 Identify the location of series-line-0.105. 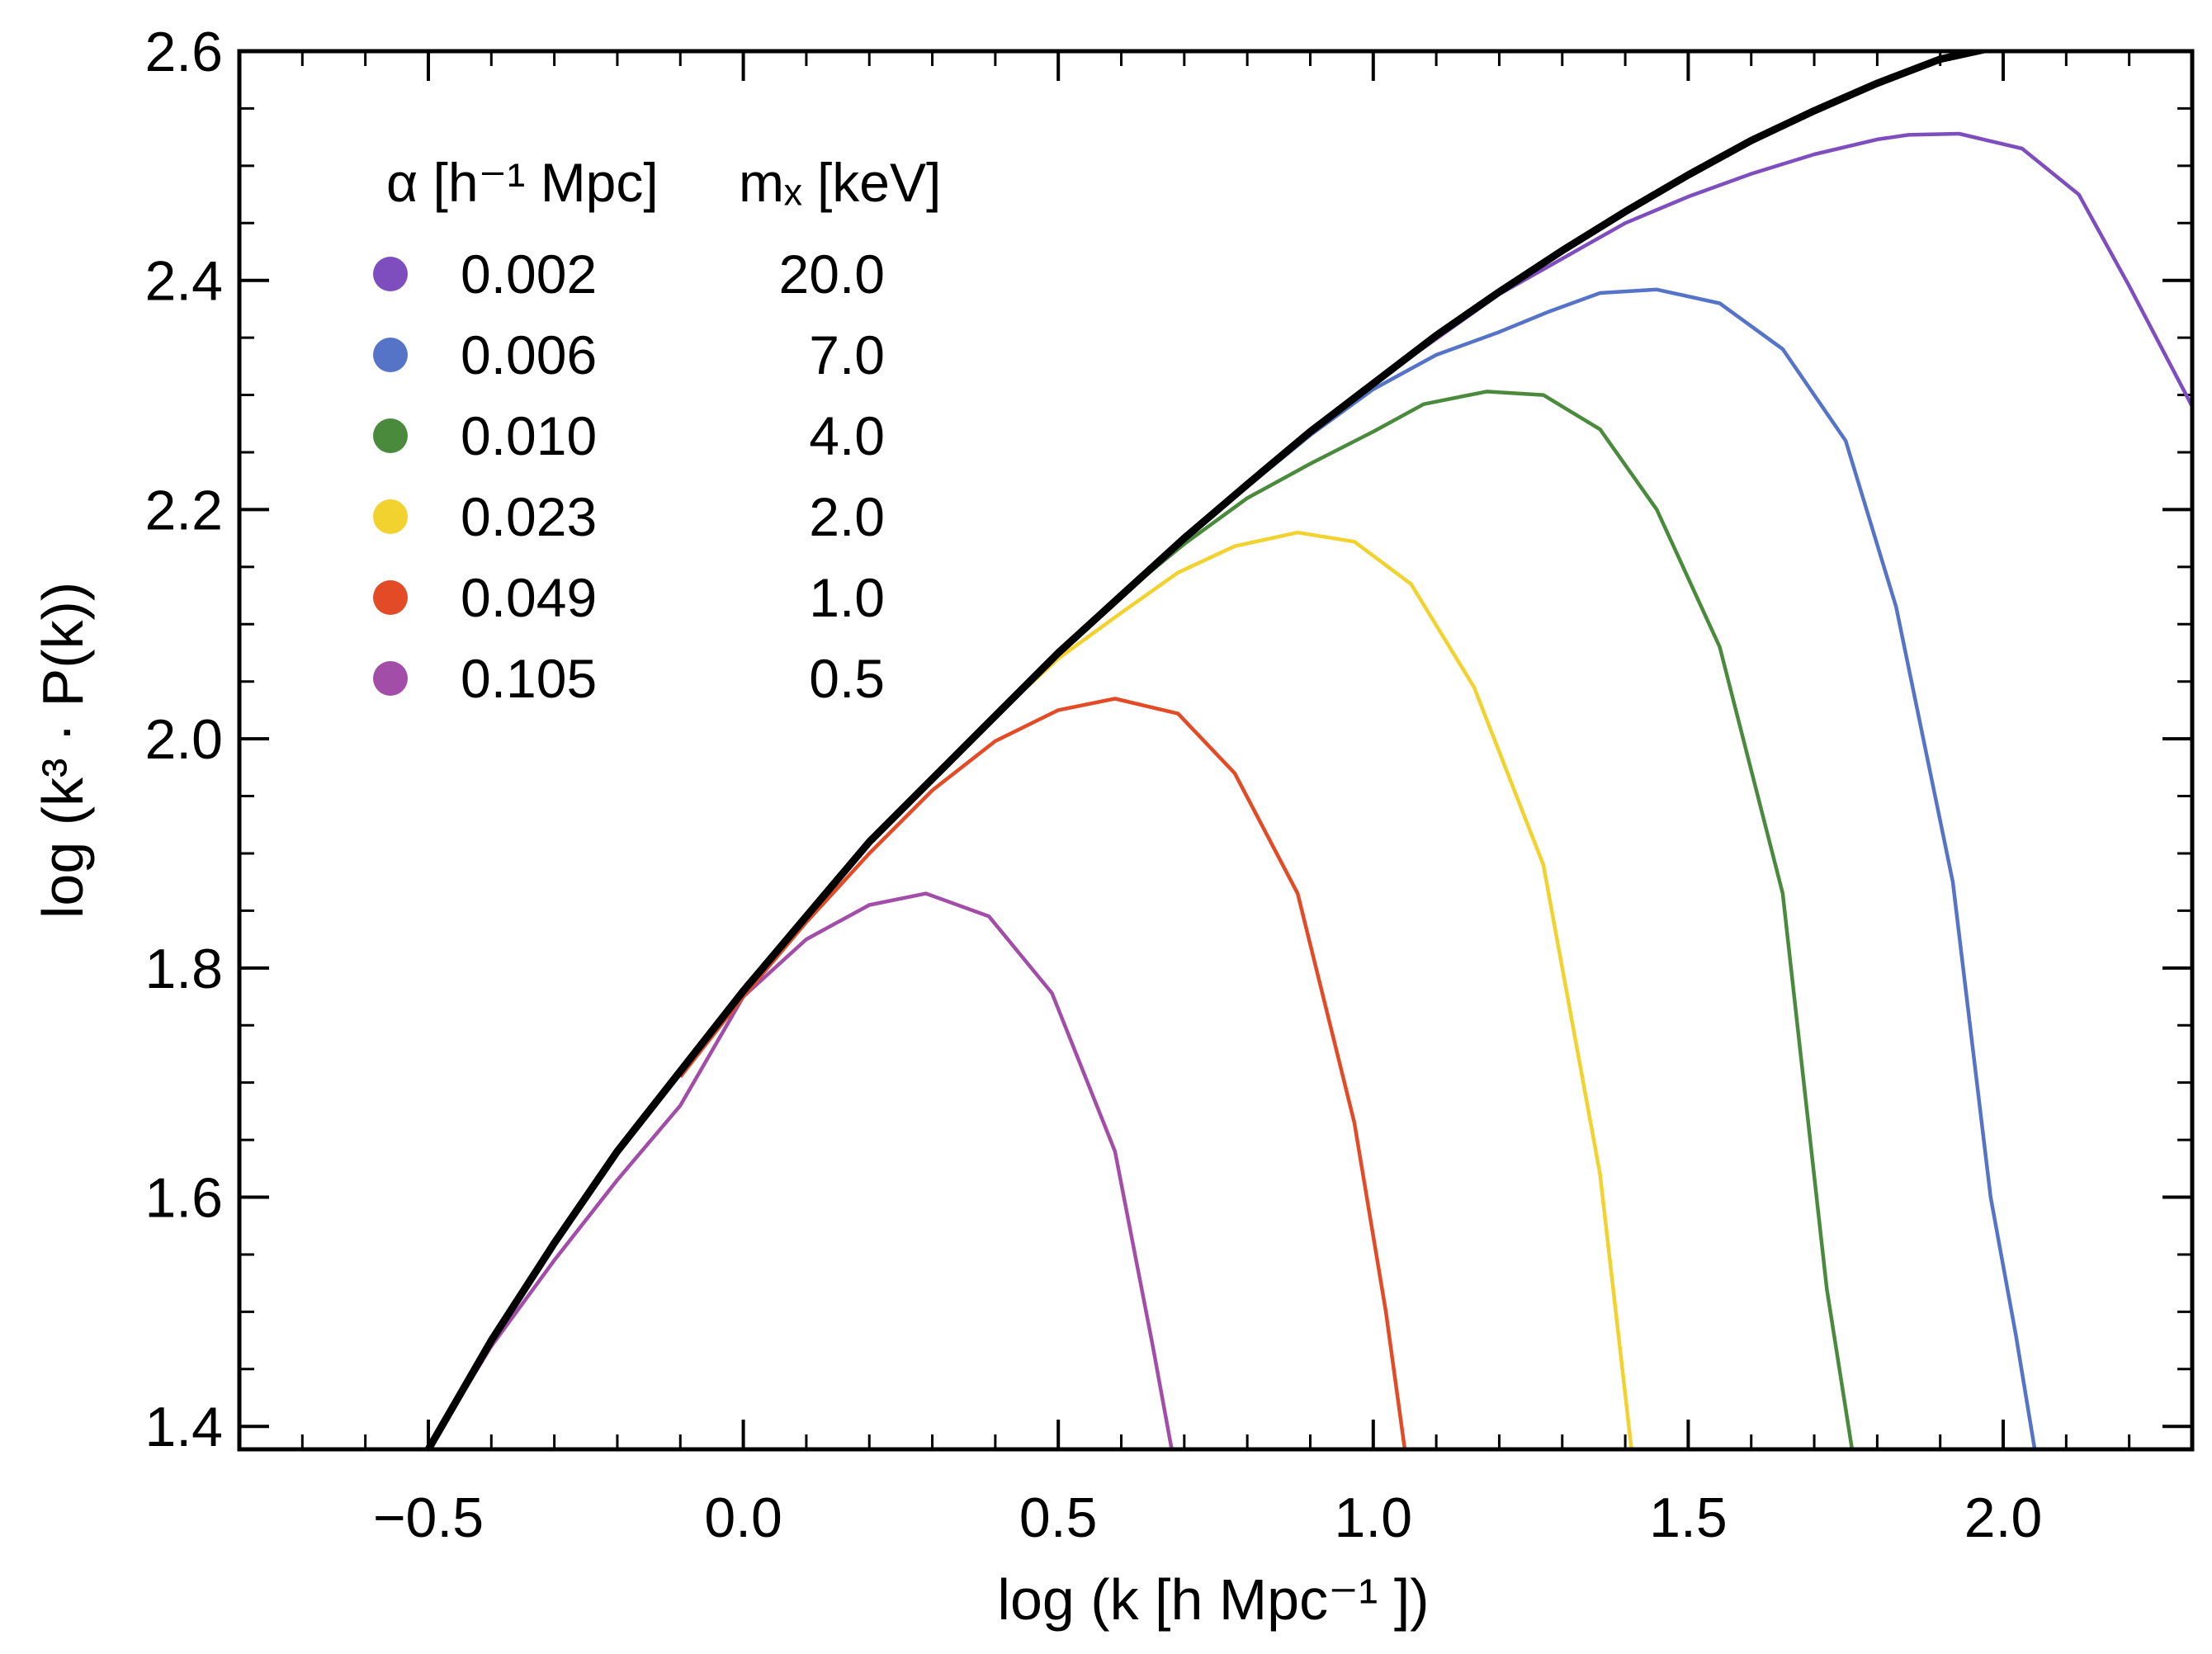
(800, 1170).